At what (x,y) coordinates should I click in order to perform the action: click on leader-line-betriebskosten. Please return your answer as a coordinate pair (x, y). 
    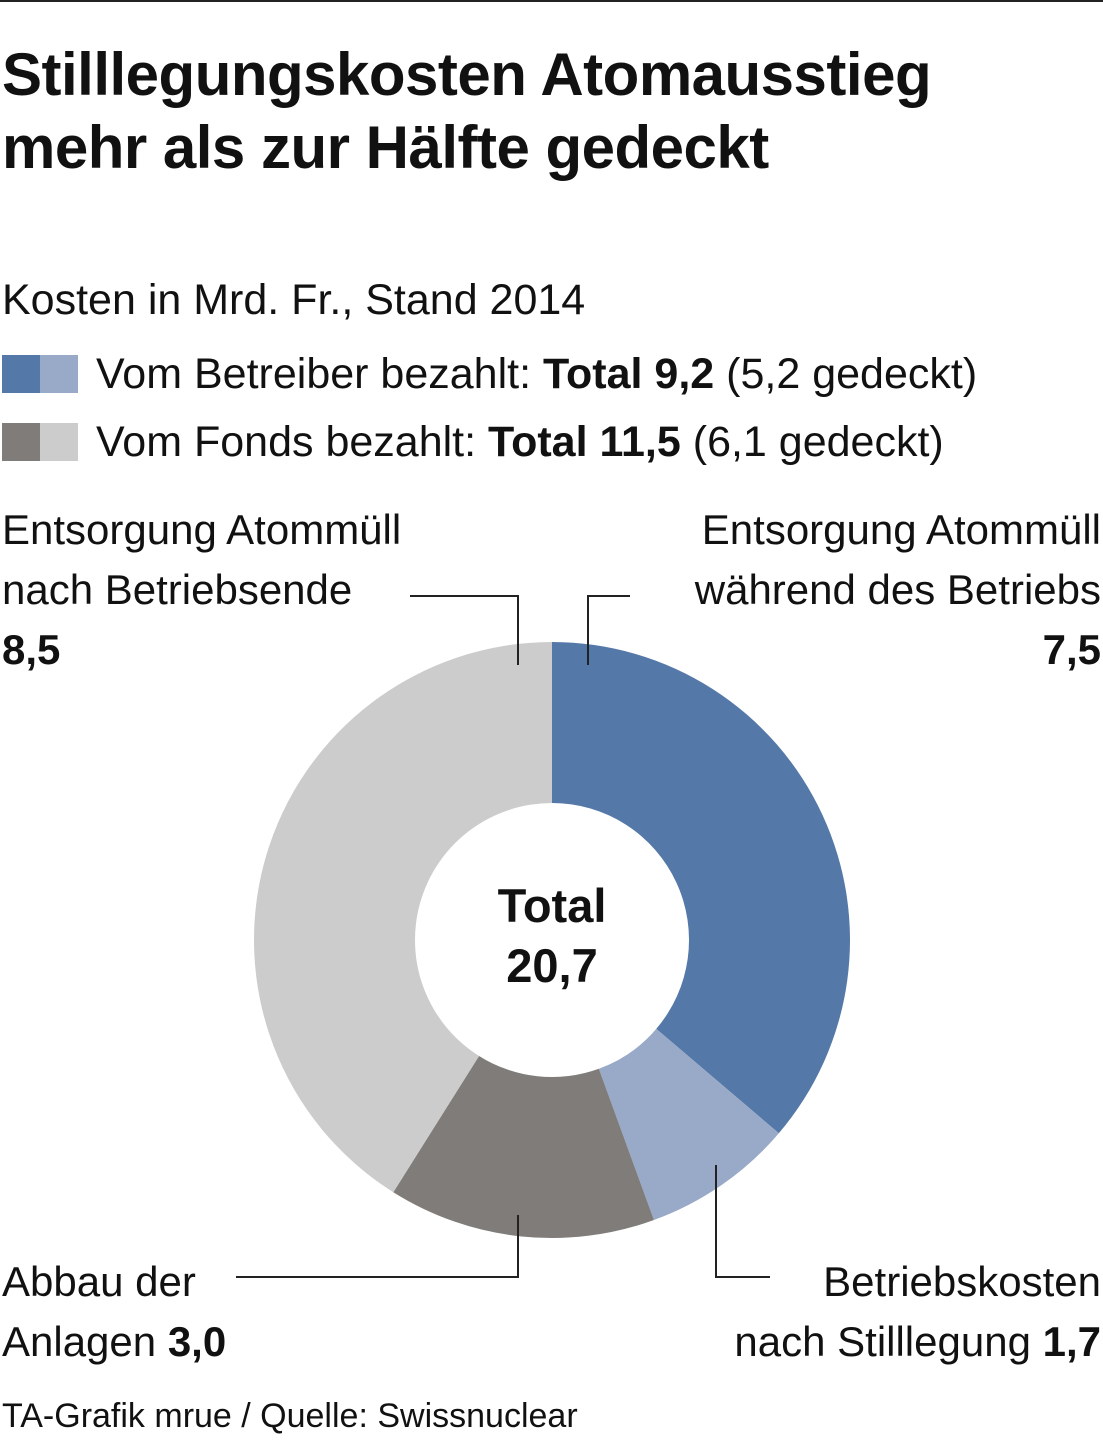
    Looking at the image, I should click on (742, 1221).